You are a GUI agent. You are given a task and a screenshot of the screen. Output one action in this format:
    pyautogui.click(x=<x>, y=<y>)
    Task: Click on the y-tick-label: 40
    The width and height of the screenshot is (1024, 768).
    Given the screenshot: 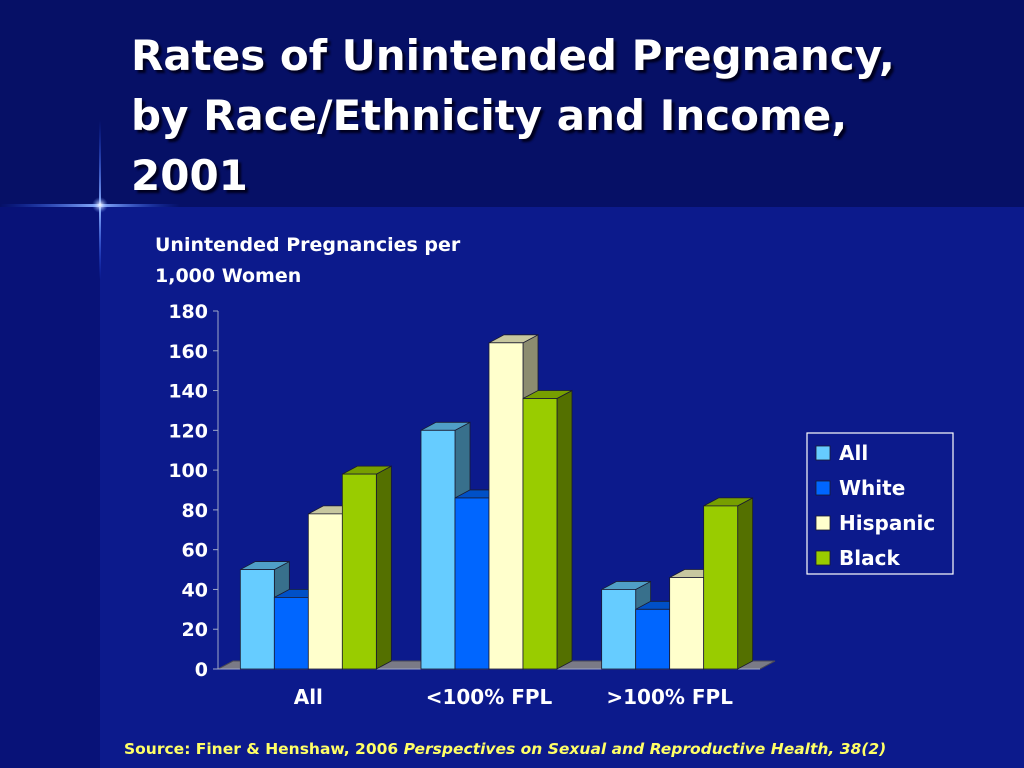 What is the action you would take?
    pyautogui.click(x=195, y=590)
    